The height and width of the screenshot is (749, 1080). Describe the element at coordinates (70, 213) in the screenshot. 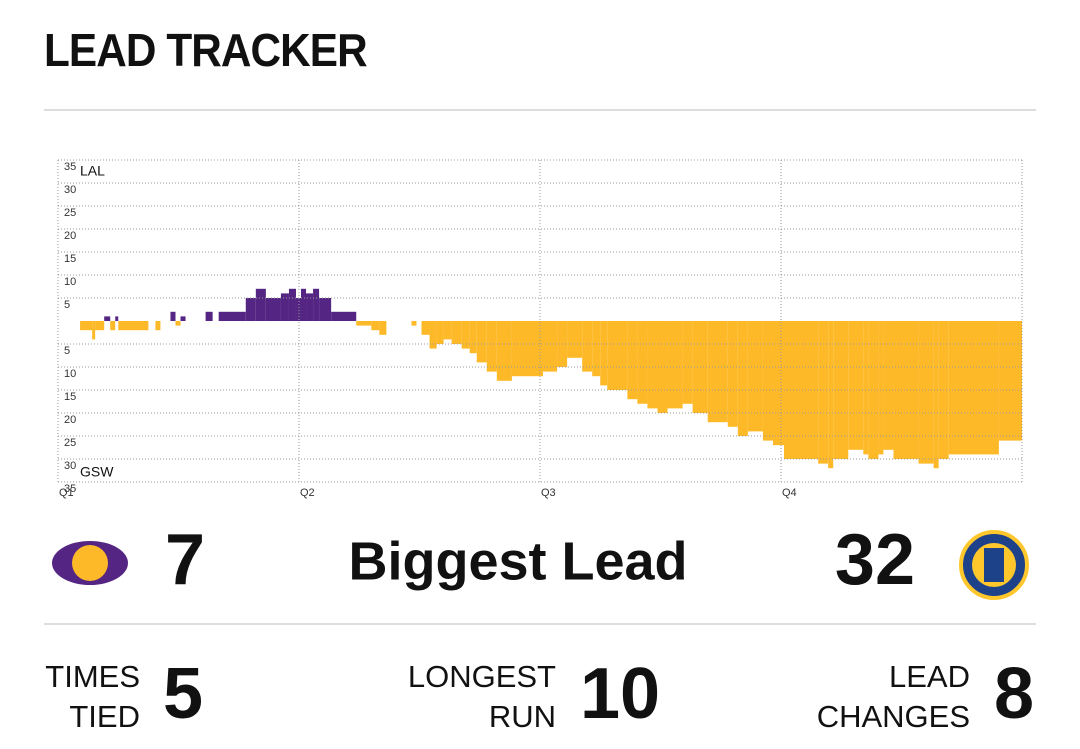

I see `y-tick-label: 25` at that location.